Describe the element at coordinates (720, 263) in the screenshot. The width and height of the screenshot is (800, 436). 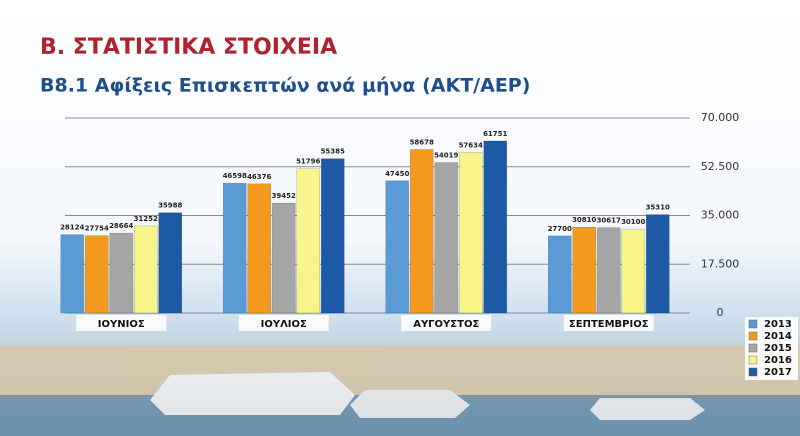
I see `y-tick-label: 17.500` at that location.